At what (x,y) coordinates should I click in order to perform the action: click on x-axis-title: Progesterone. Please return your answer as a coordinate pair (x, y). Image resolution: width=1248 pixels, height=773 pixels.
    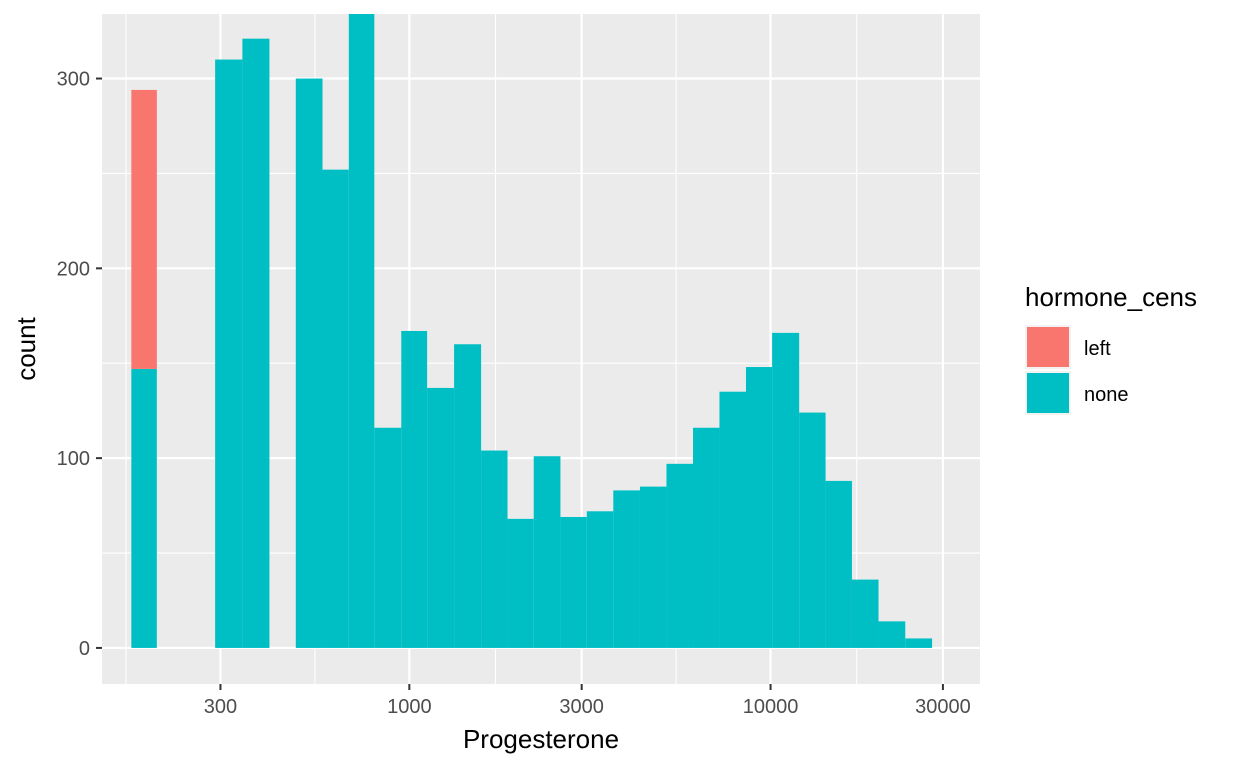
    Looking at the image, I should click on (541, 739).